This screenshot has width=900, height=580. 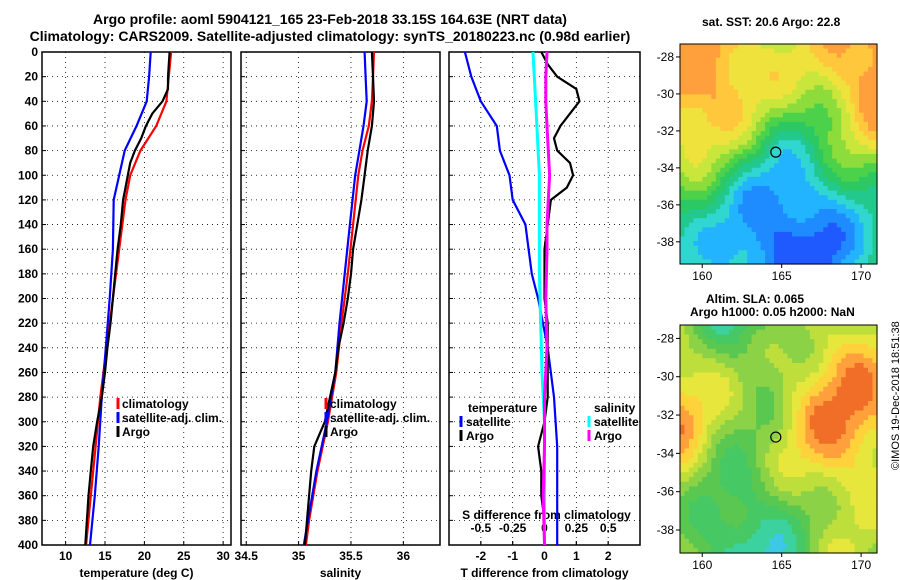 I want to click on imos-credit: ©IMOS 19-Dec-2018 18:51:38, so click(x=895, y=395).